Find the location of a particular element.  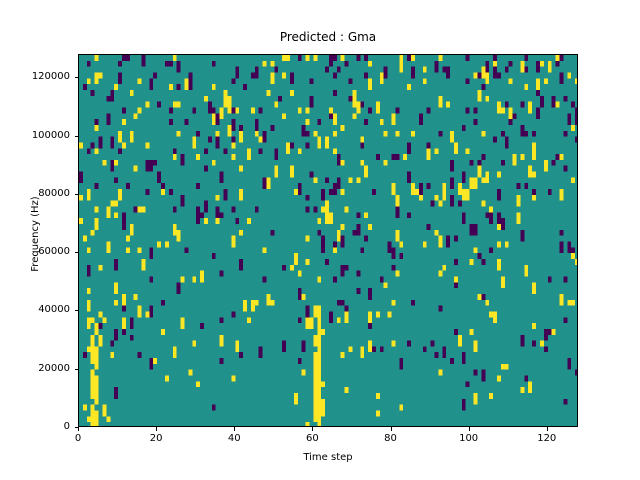

y-tick-label: 60000 is located at coordinates (54, 252).